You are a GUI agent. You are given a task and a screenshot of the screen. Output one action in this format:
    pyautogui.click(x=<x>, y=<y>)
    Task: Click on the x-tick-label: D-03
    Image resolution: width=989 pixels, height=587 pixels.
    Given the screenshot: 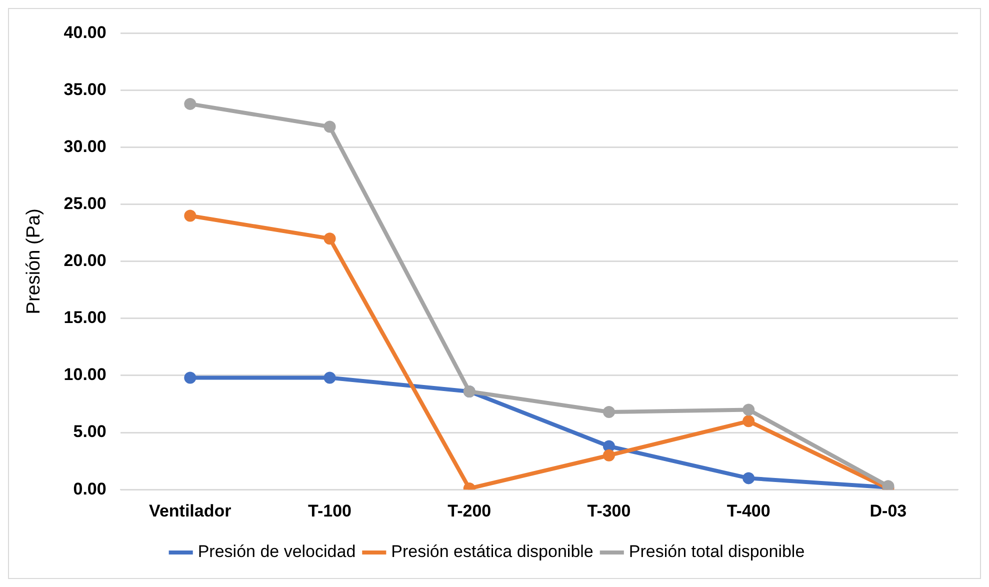 What is the action you would take?
    pyautogui.click(x=888, y=510)
    